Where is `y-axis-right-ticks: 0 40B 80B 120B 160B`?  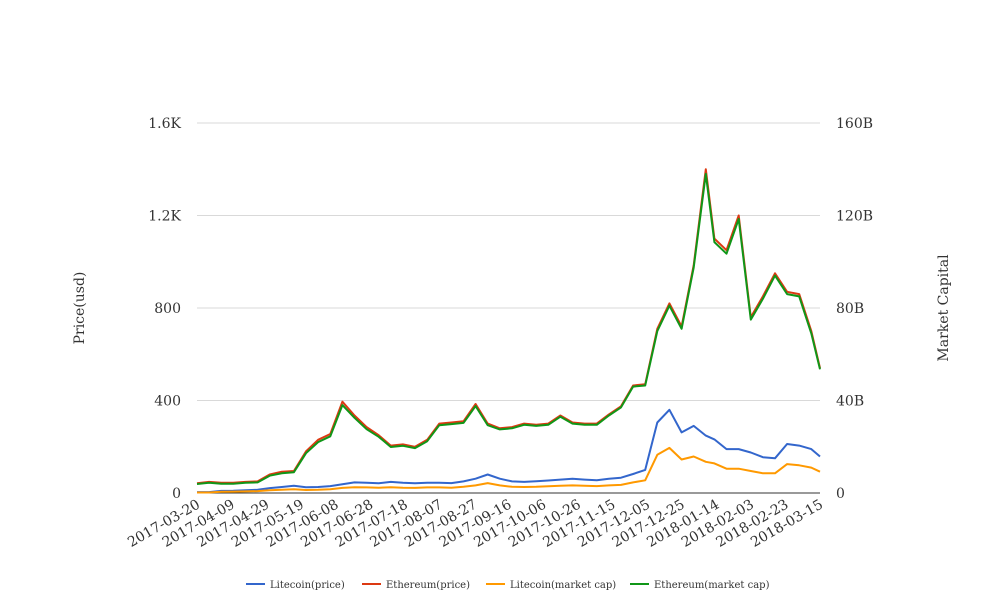 y-axis-right-ticks: 0 40B 80B 120B 160B is located at coordinates (854, 309).